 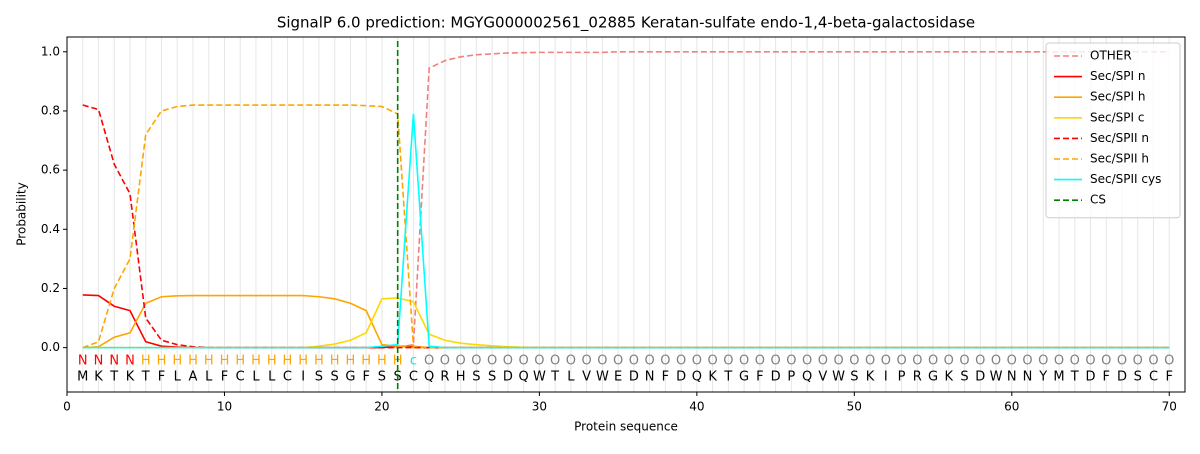 I want to click on x-axis-label: Protein sequence, so click(x=626, y=427).